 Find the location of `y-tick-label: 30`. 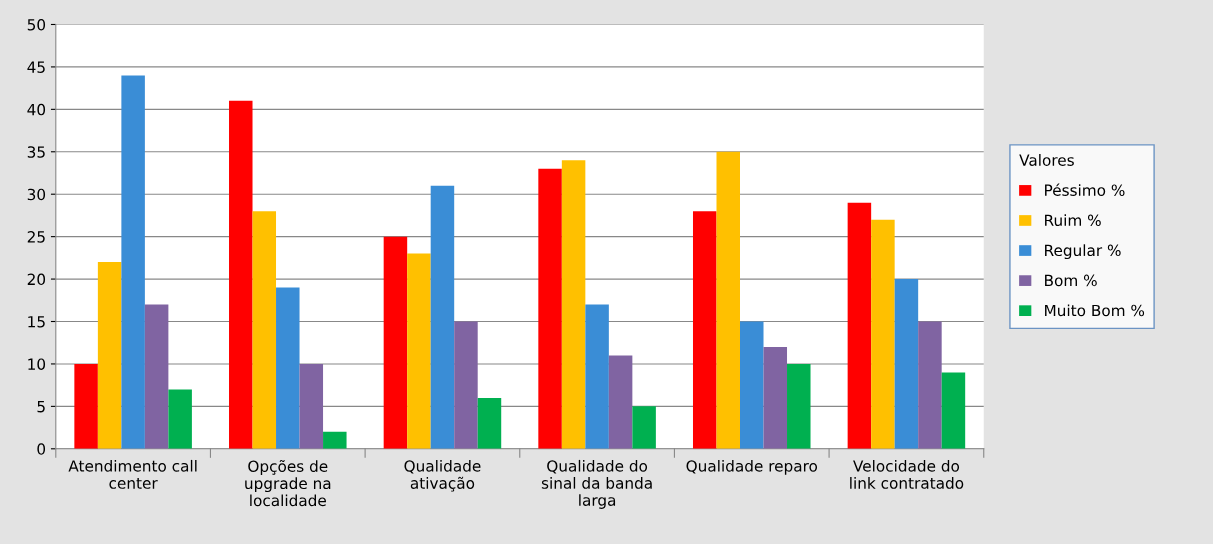

y-tick-label: 30 is located at coordinates (36, 194).